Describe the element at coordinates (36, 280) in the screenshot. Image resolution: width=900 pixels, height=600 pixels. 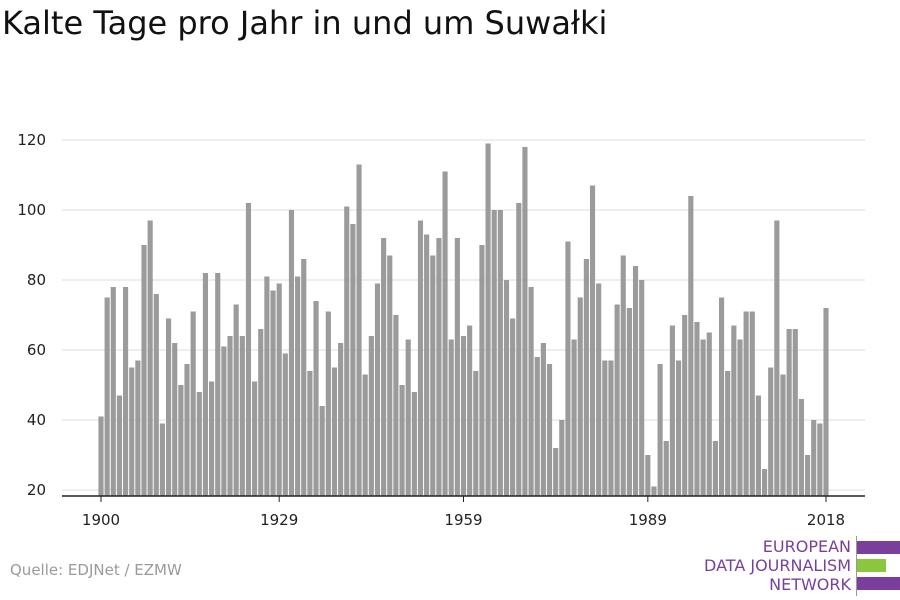
I see `y-tick-label: 80` at that location.